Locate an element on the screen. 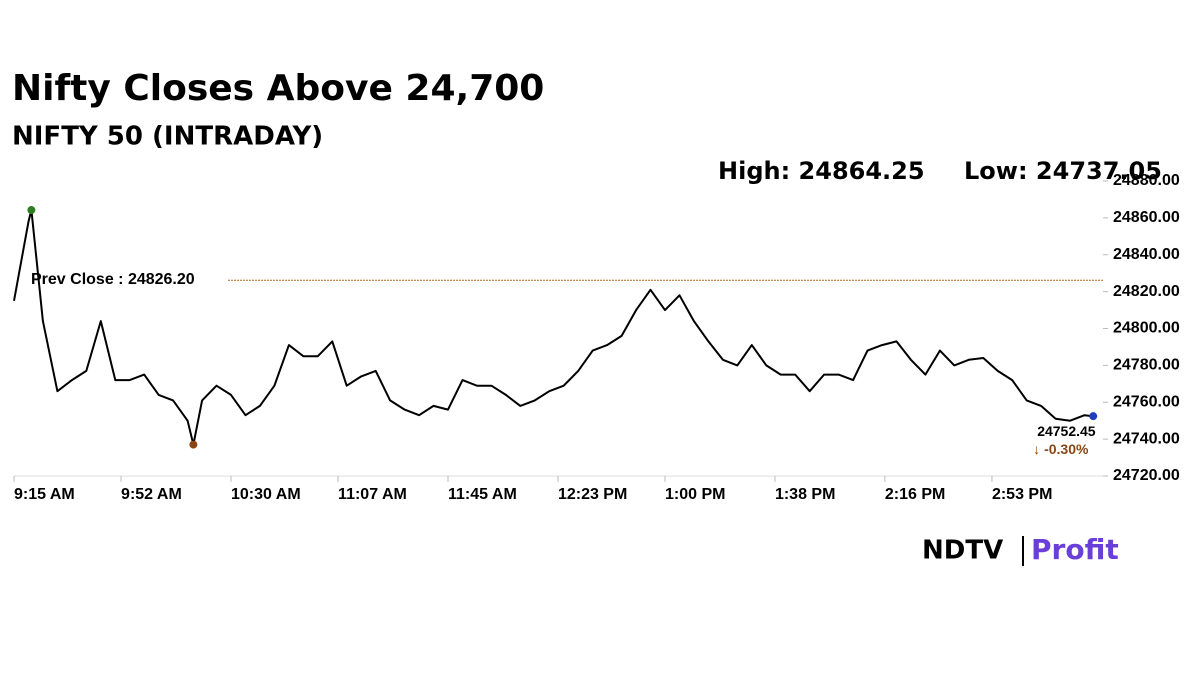 The height and width of the screenshot is (679, 1200). y-tick-label: 24760.00 is located at coordinates (1146, 401).